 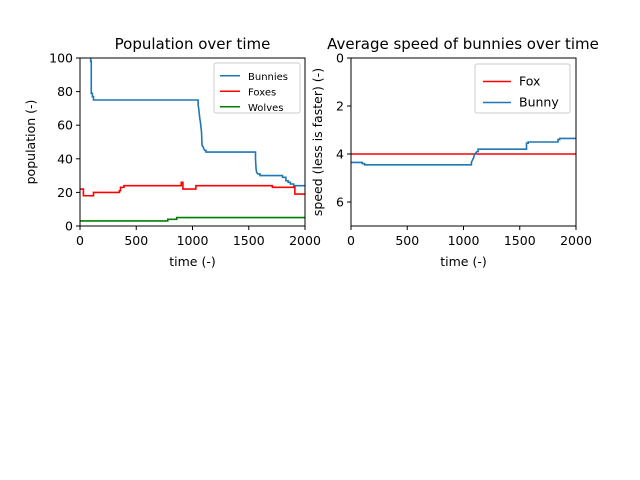 What do you see at coordinates (262, 92) in the screenshot?
I see `legend-label-foxes: Foxes` at bounding box center [262, 92].